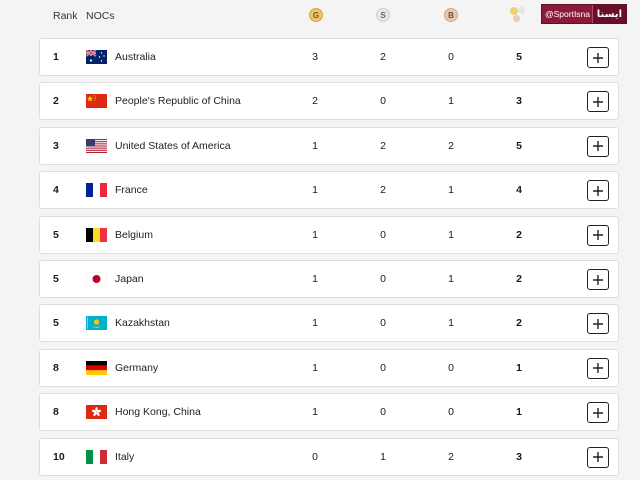  I want to click on table-row: 5 Kazakhstan 1 0 1 2, so click(329, 323).